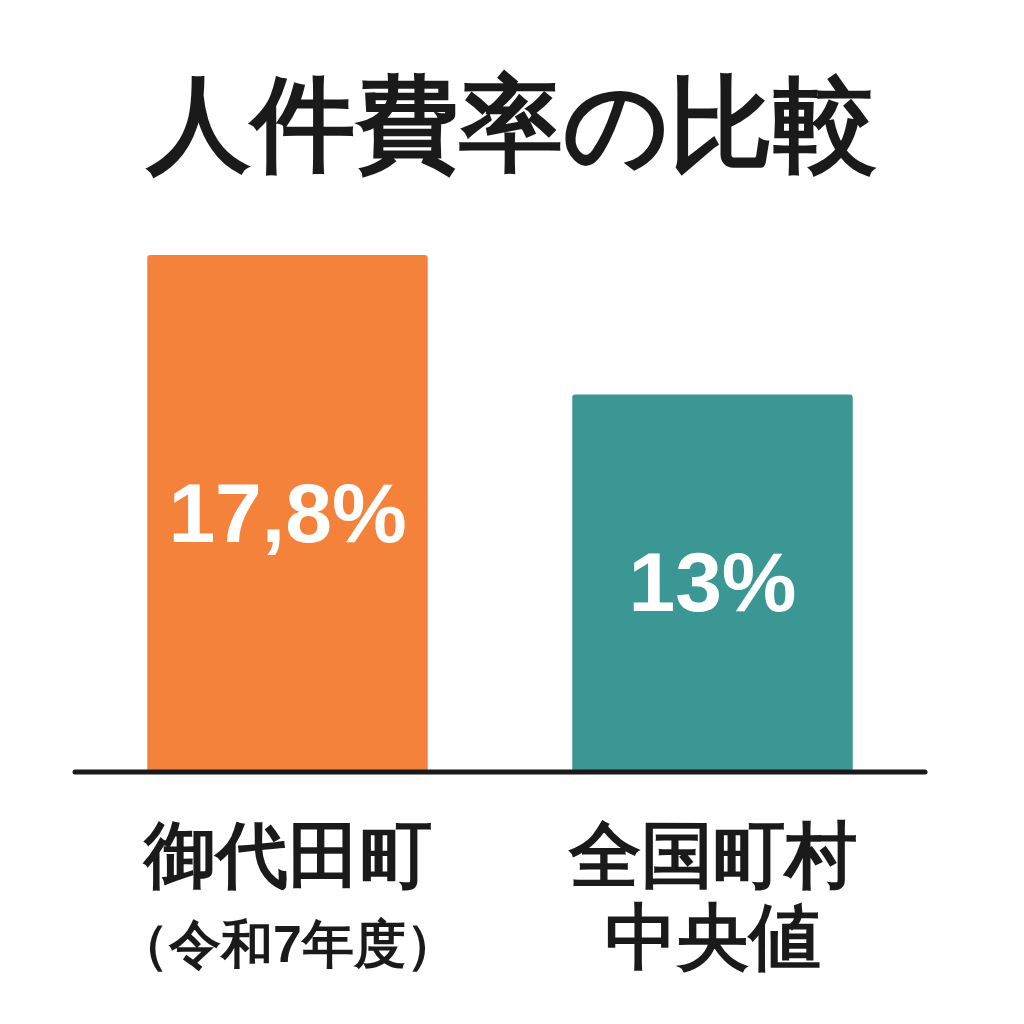  I want to click on category-label: 御代田町（令和7年度）, so click(287, 894).